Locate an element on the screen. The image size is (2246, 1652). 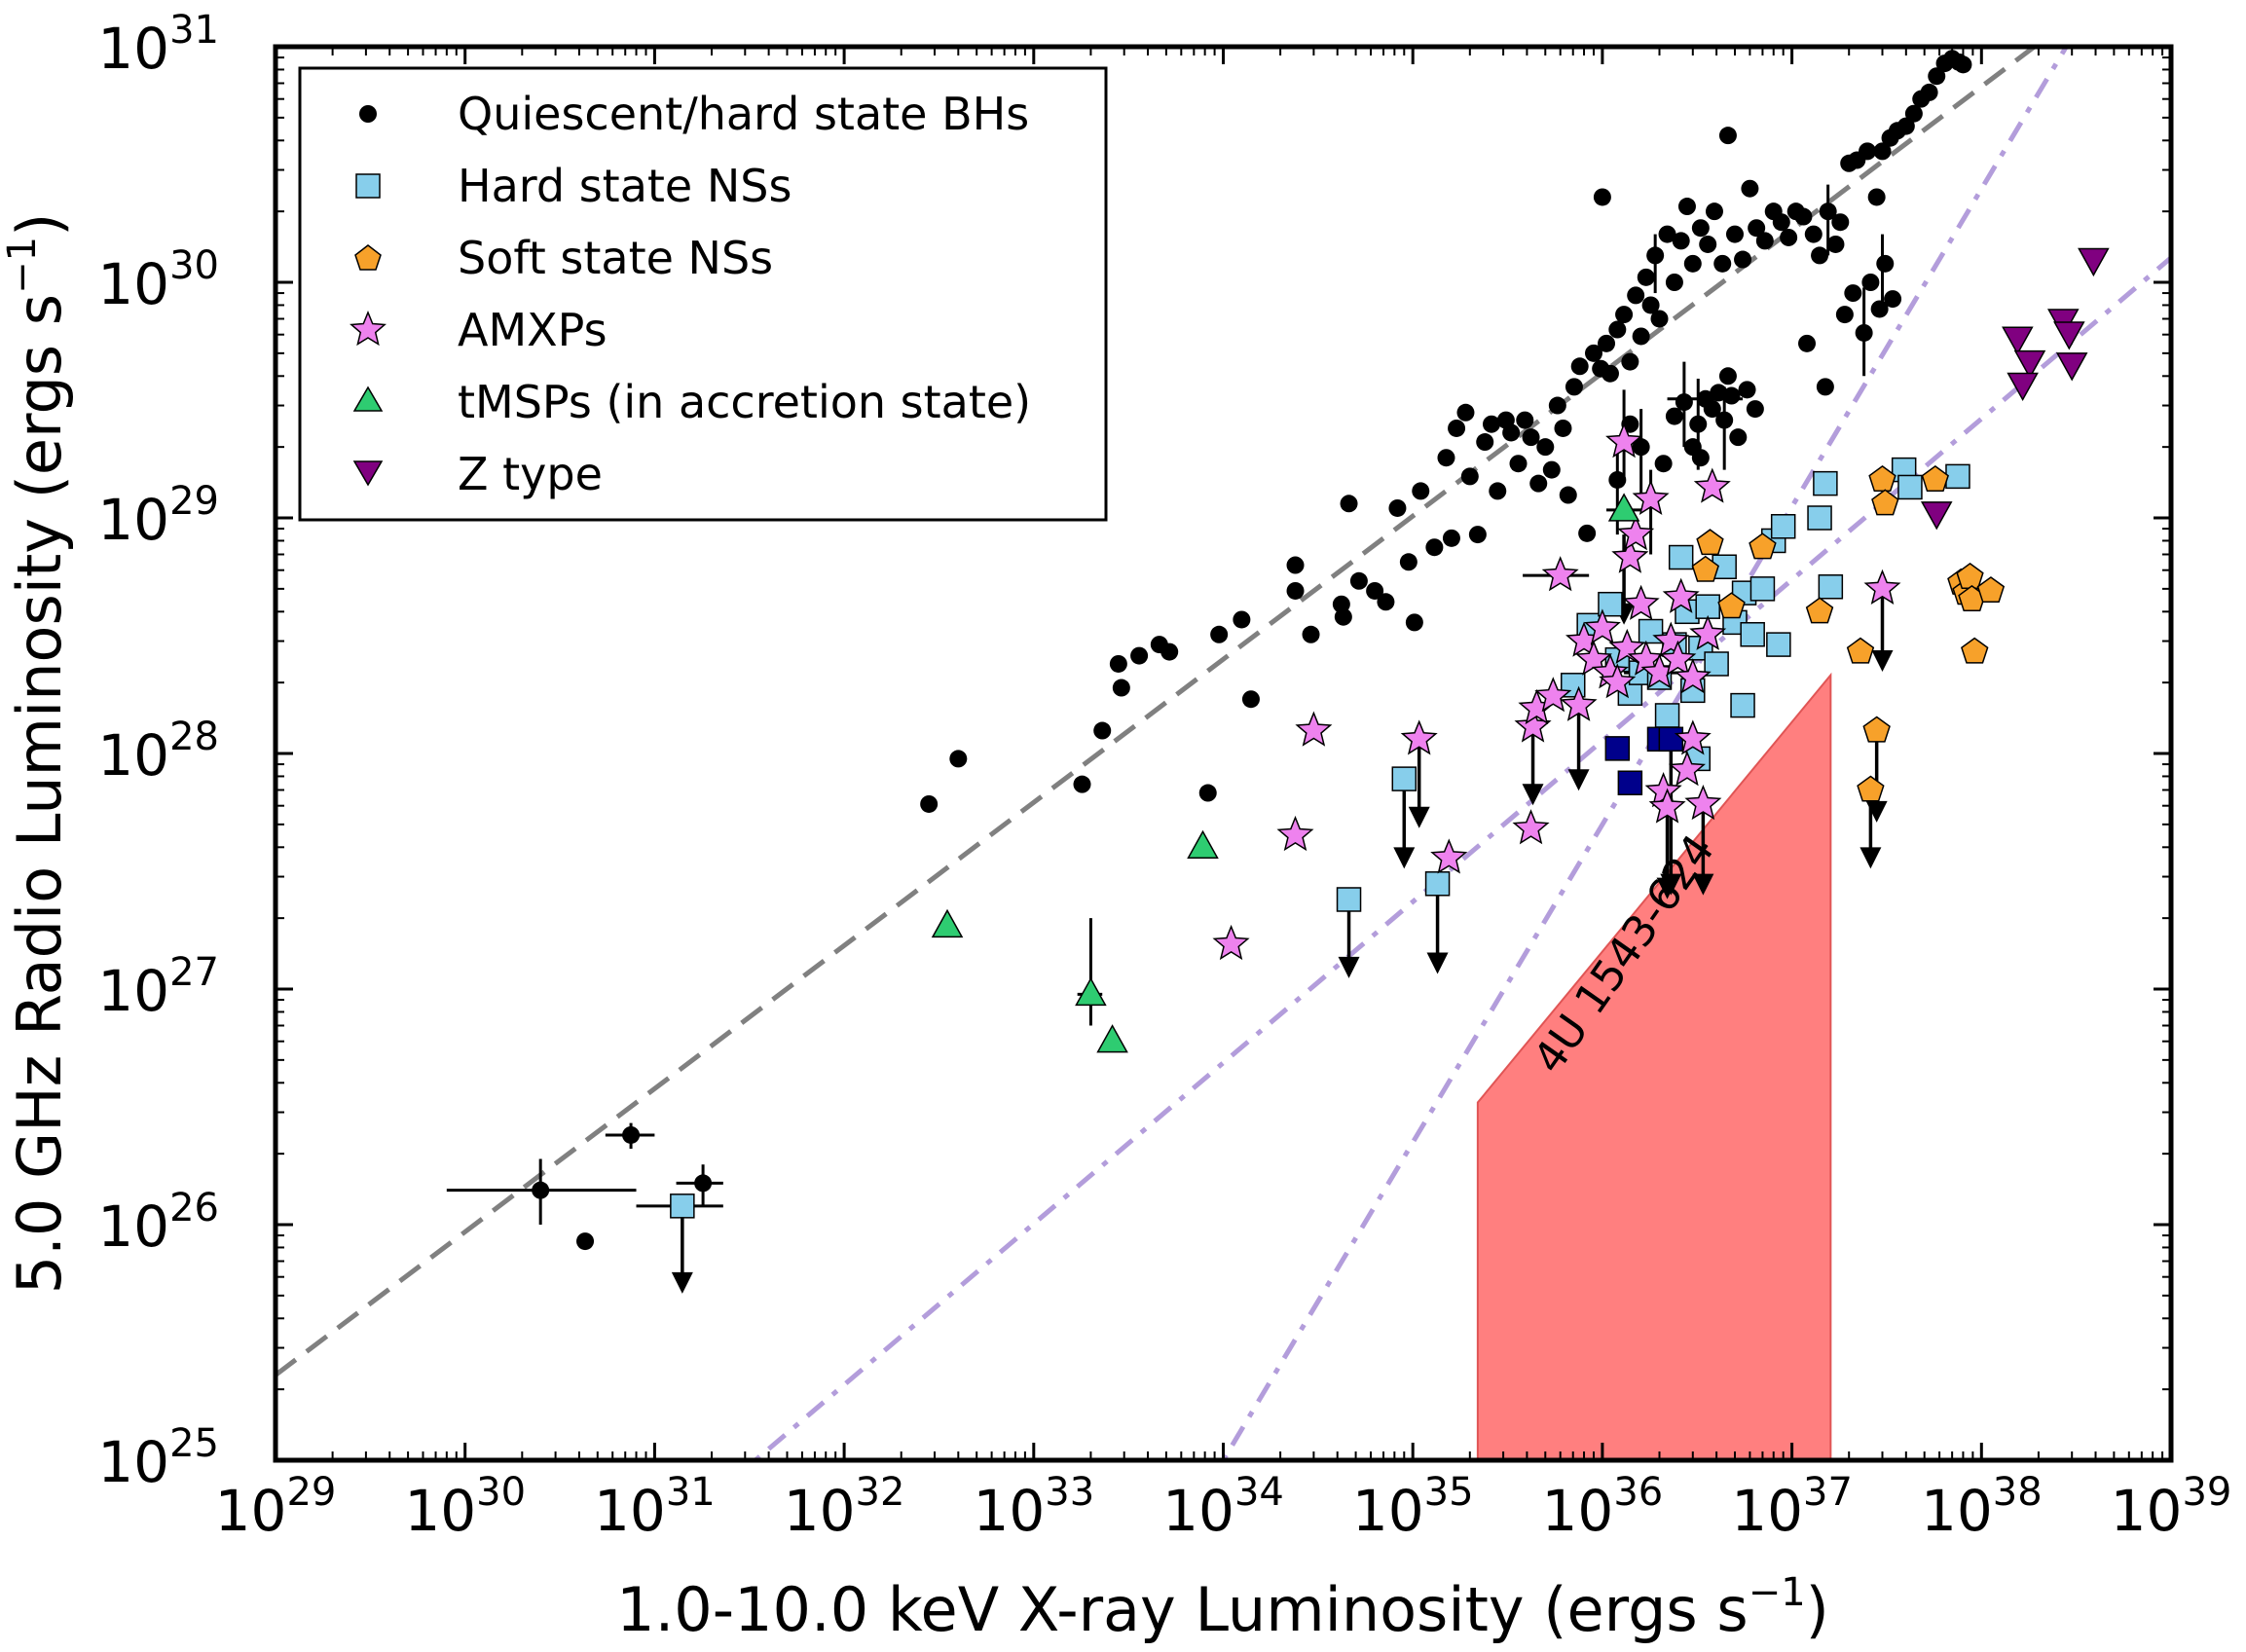
legend-label-bh: Quiescent/hard state BHs is located at coordinates (743, 114).